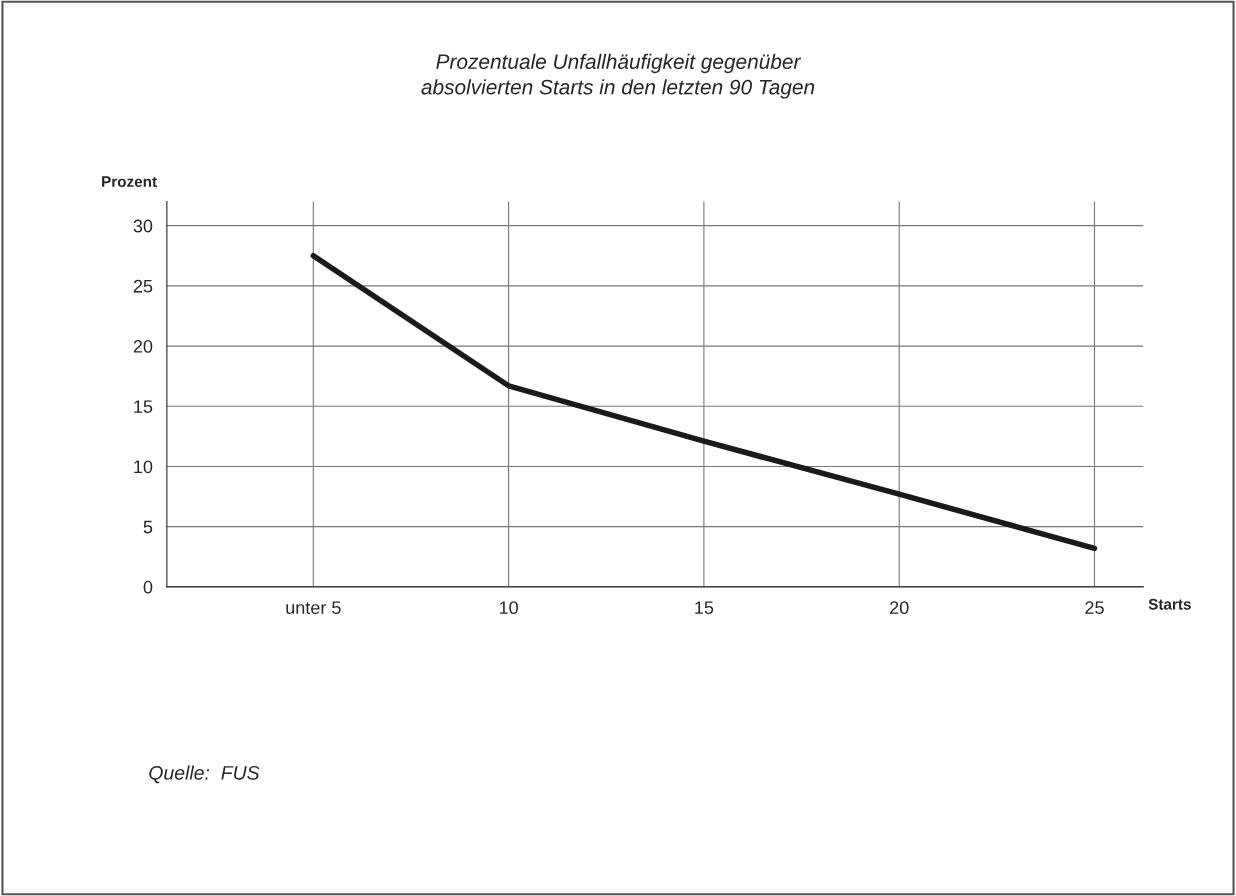 This screenshot has height=896, width=1236. What do you see at coordinates (618, 76) in the screenshot?
I see `chart-title: Prozentuale Unfallhäufigkeit gegenüber absolvierten Starts in den letzten 90 Tagen` at bounding box center [618, 76].